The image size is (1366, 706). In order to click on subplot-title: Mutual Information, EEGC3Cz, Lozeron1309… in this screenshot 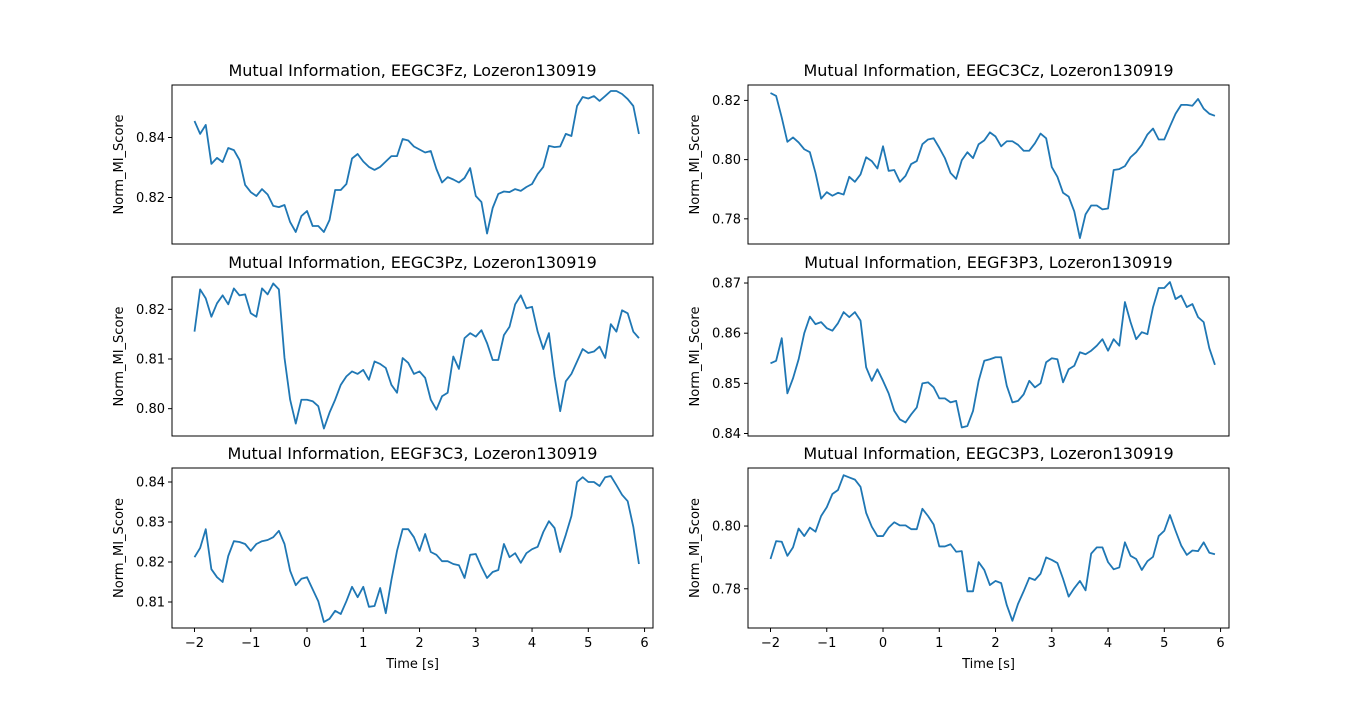, I will do `click(988, 70)`.